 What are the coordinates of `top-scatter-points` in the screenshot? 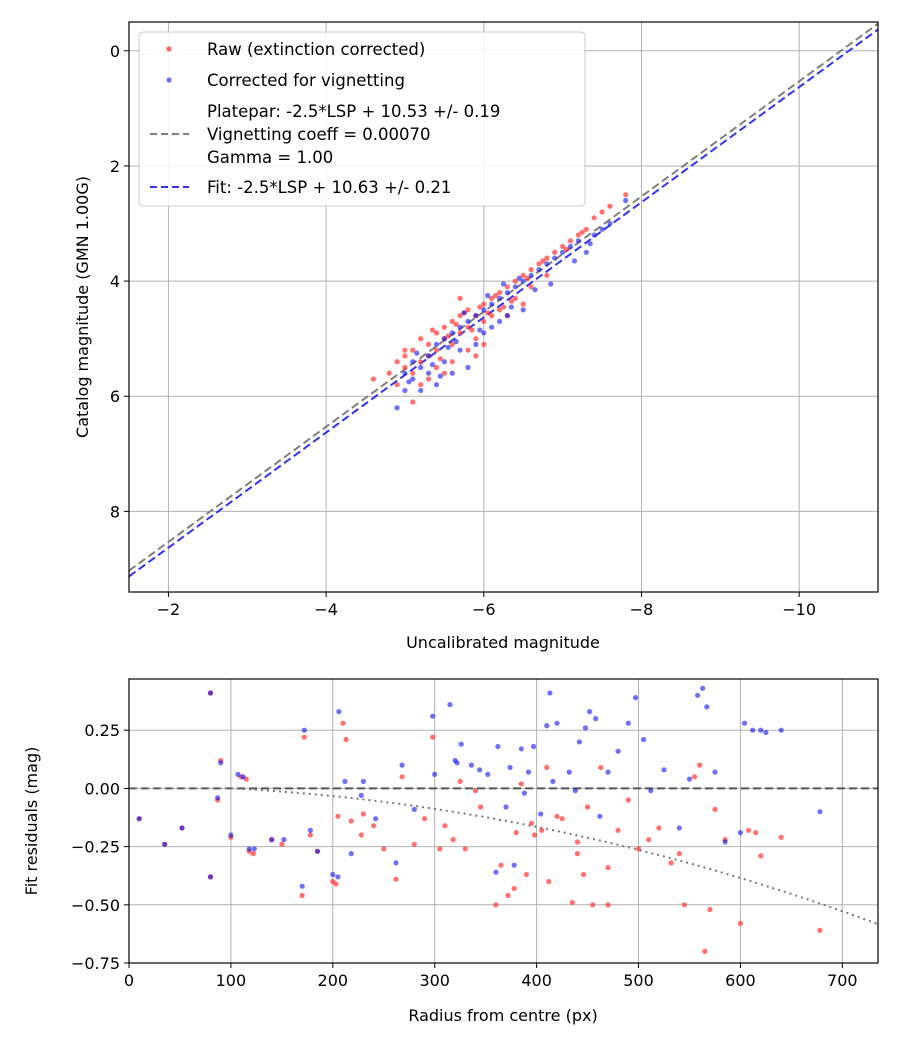 It's located at (499, 301).